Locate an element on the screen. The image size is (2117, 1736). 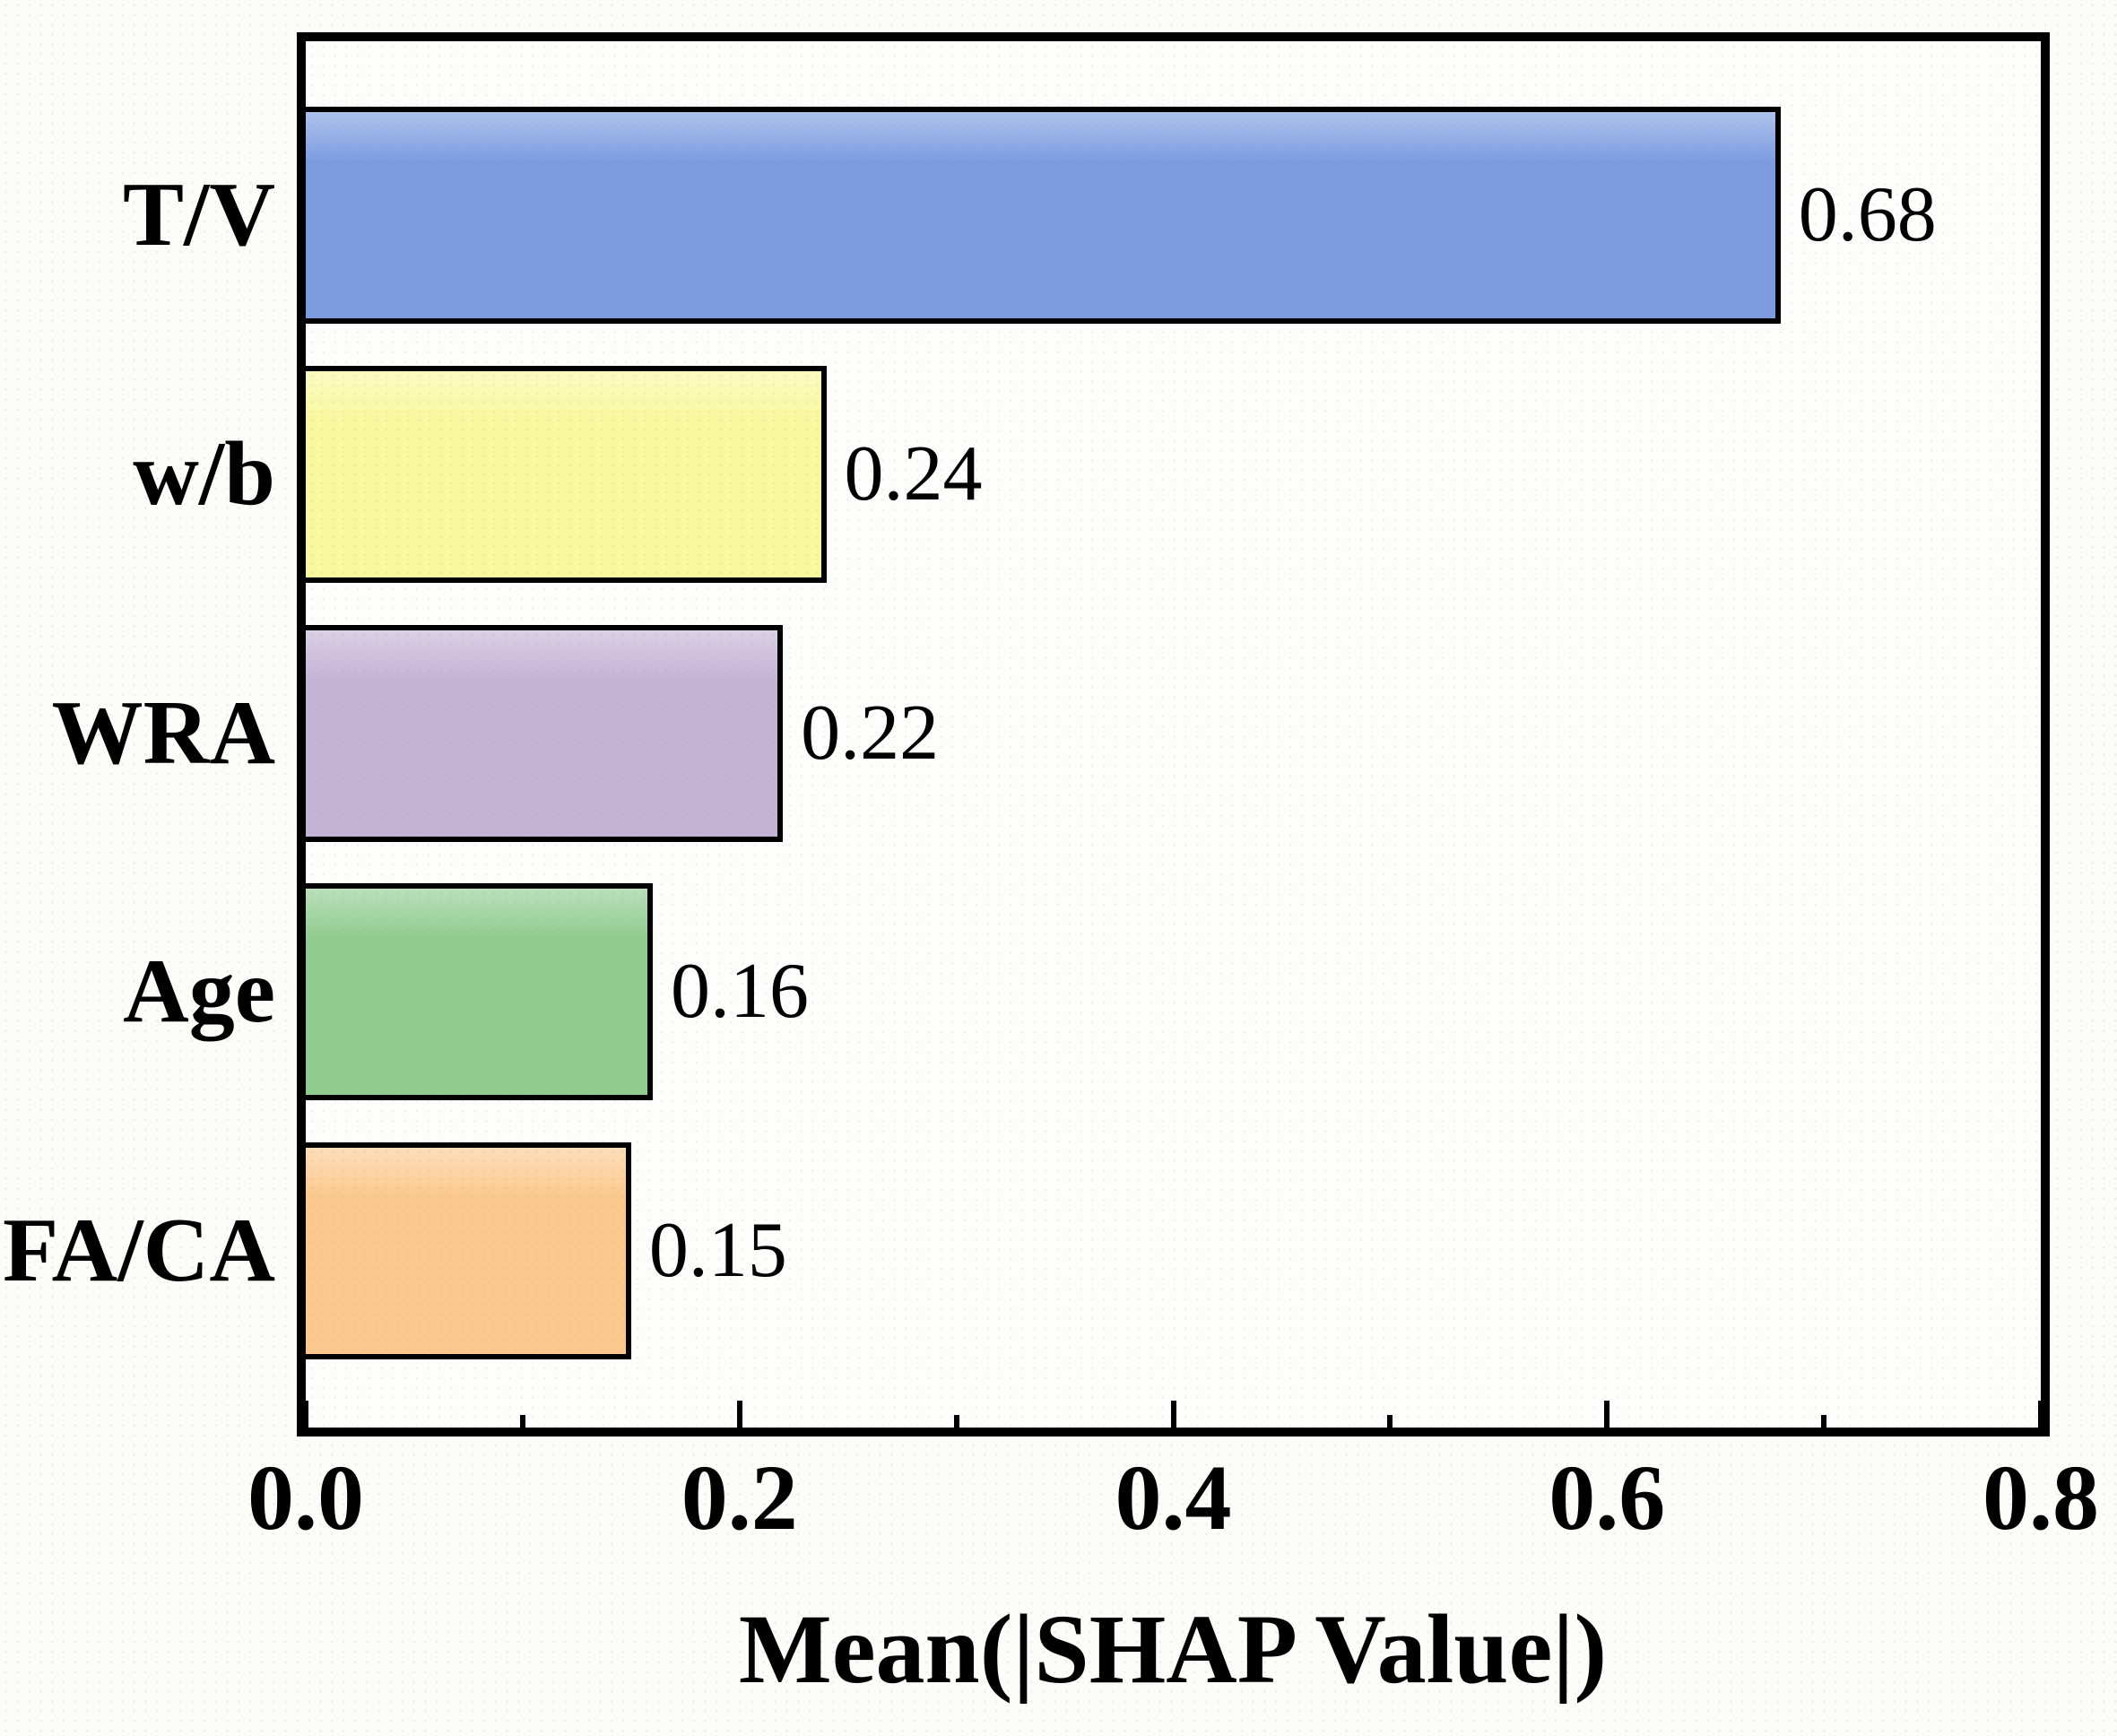
x-tick-label-0.8: 0.8 is located at coordinates (2041, 1498).